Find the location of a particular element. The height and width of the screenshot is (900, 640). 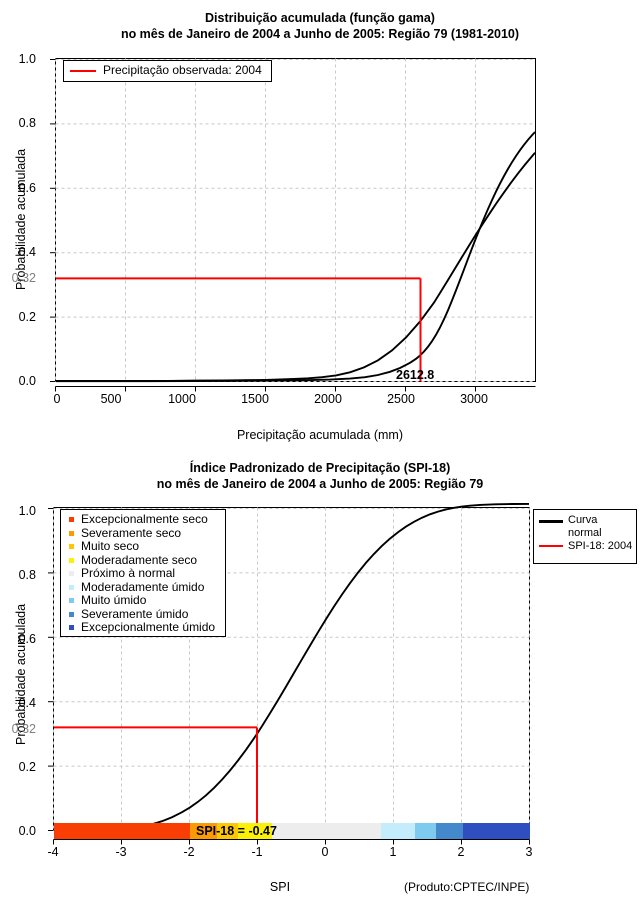

legend-item-moderadamente-seco: Moderadamente seco is located at coordinates (143, 560).